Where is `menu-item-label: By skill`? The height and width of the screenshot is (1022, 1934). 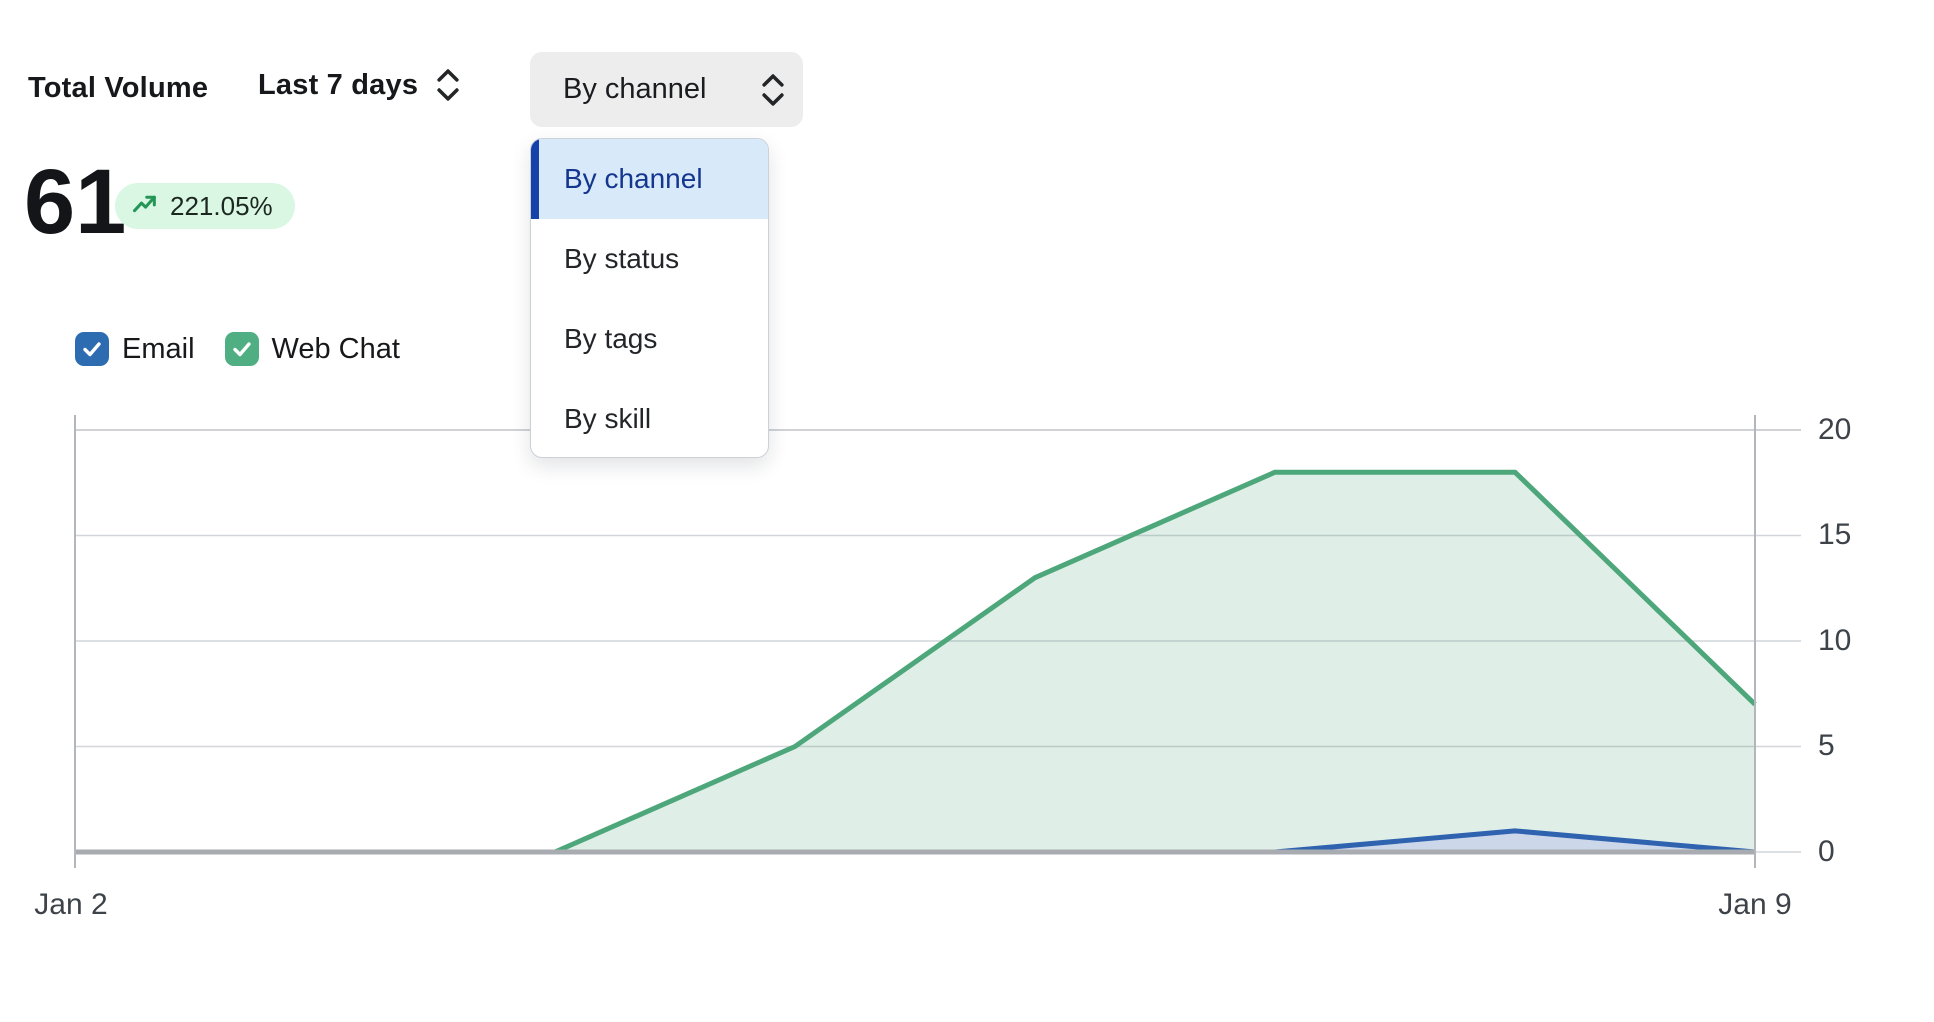 menu-item-label: By skill is located at coordinates (608, 418).